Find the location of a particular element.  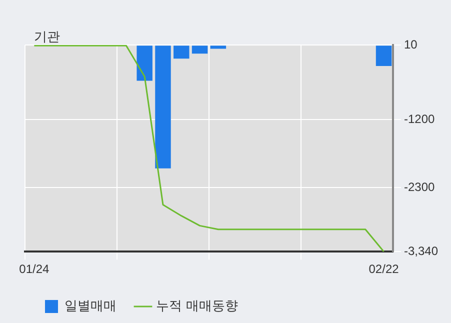

x-tick-label: 01/24 is located at coordinates (34, 269).